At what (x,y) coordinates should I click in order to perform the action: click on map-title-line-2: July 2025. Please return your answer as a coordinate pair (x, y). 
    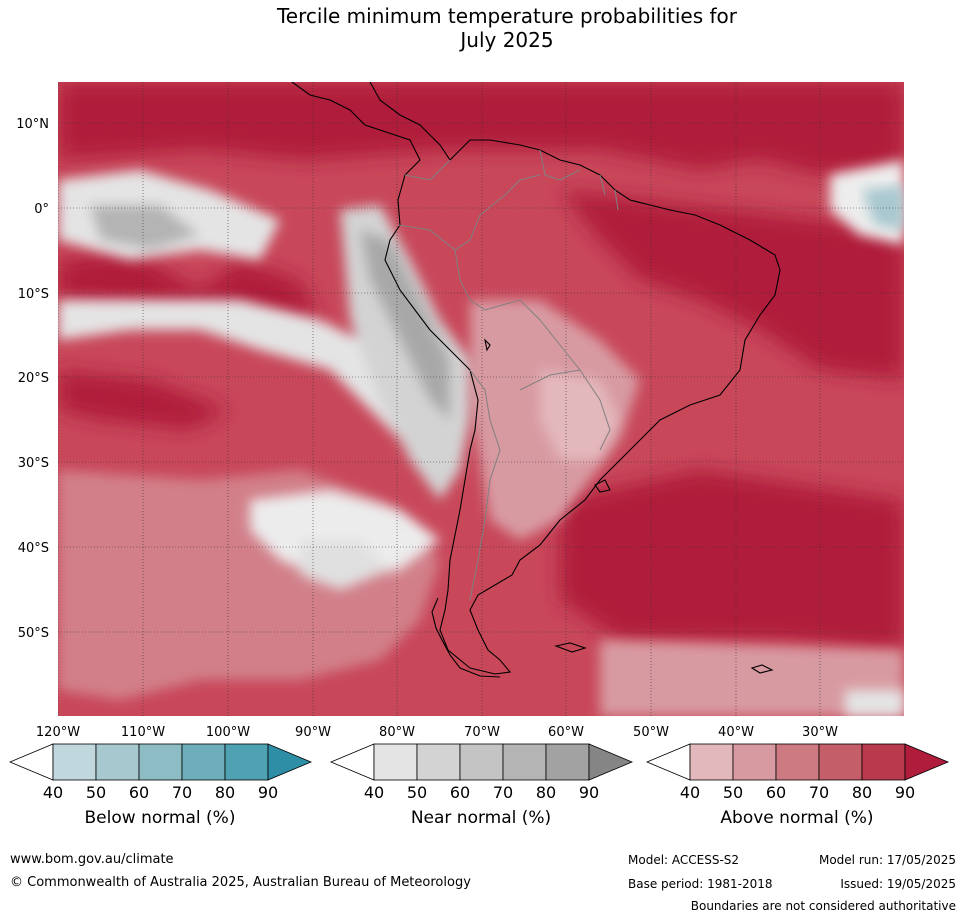
    Looking at the image, I should click on (507, 40).